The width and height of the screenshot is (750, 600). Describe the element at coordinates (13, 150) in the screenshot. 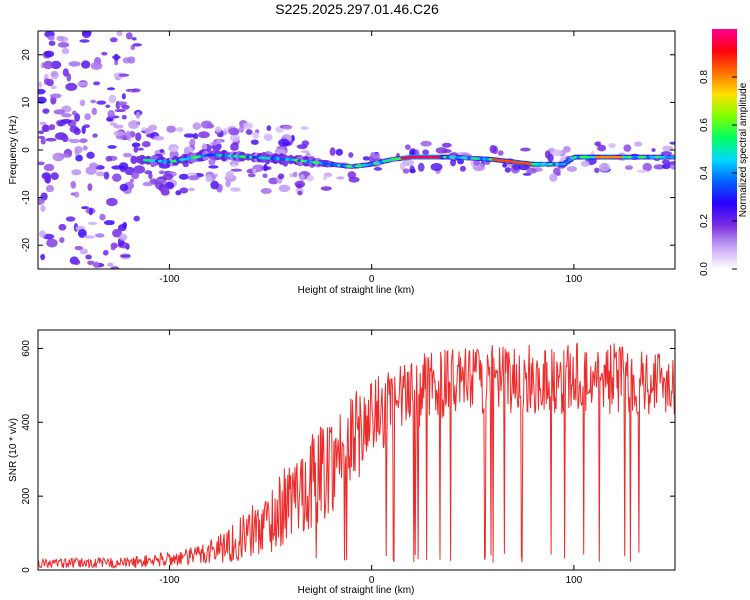

I see `spectrogram-y-label: Frequency (Hz)` at that location.